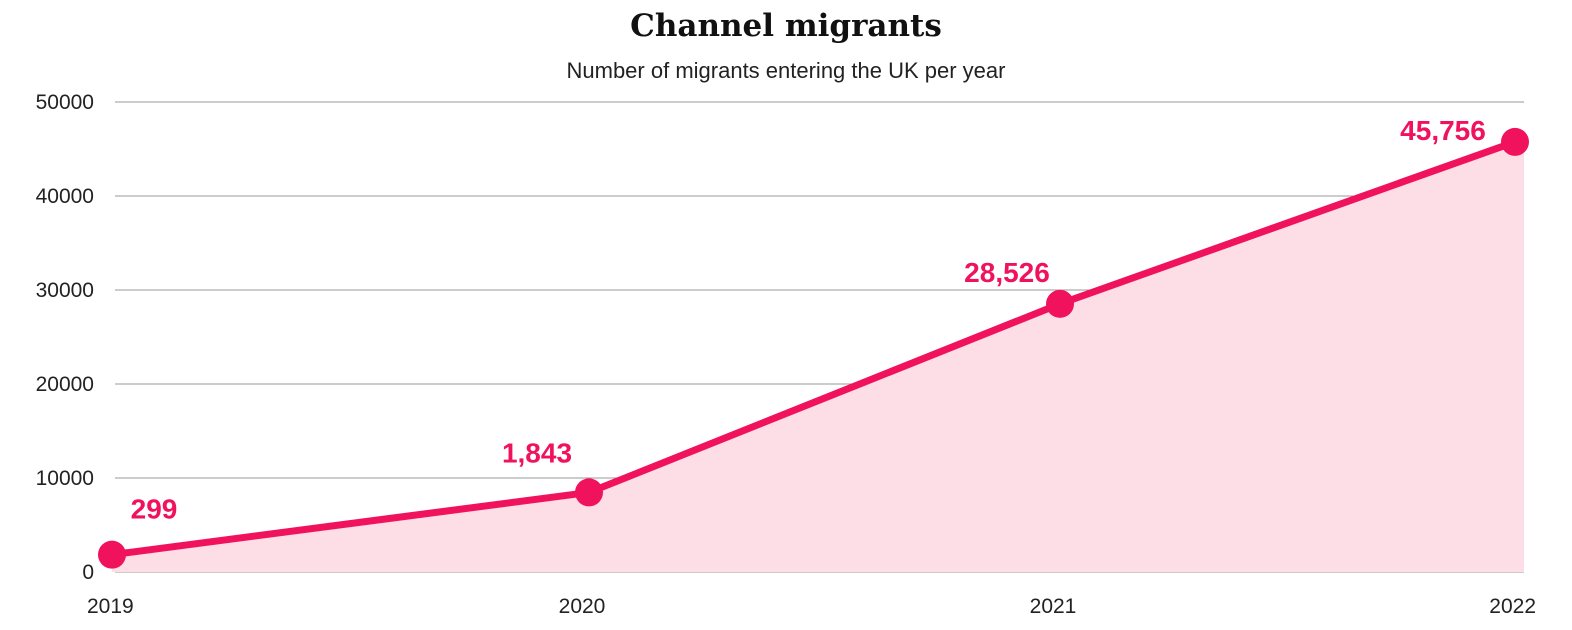 The height and width of the screenshot is (630, 1572). I want to click on y-tick-label: 50000, so click(65, 102).